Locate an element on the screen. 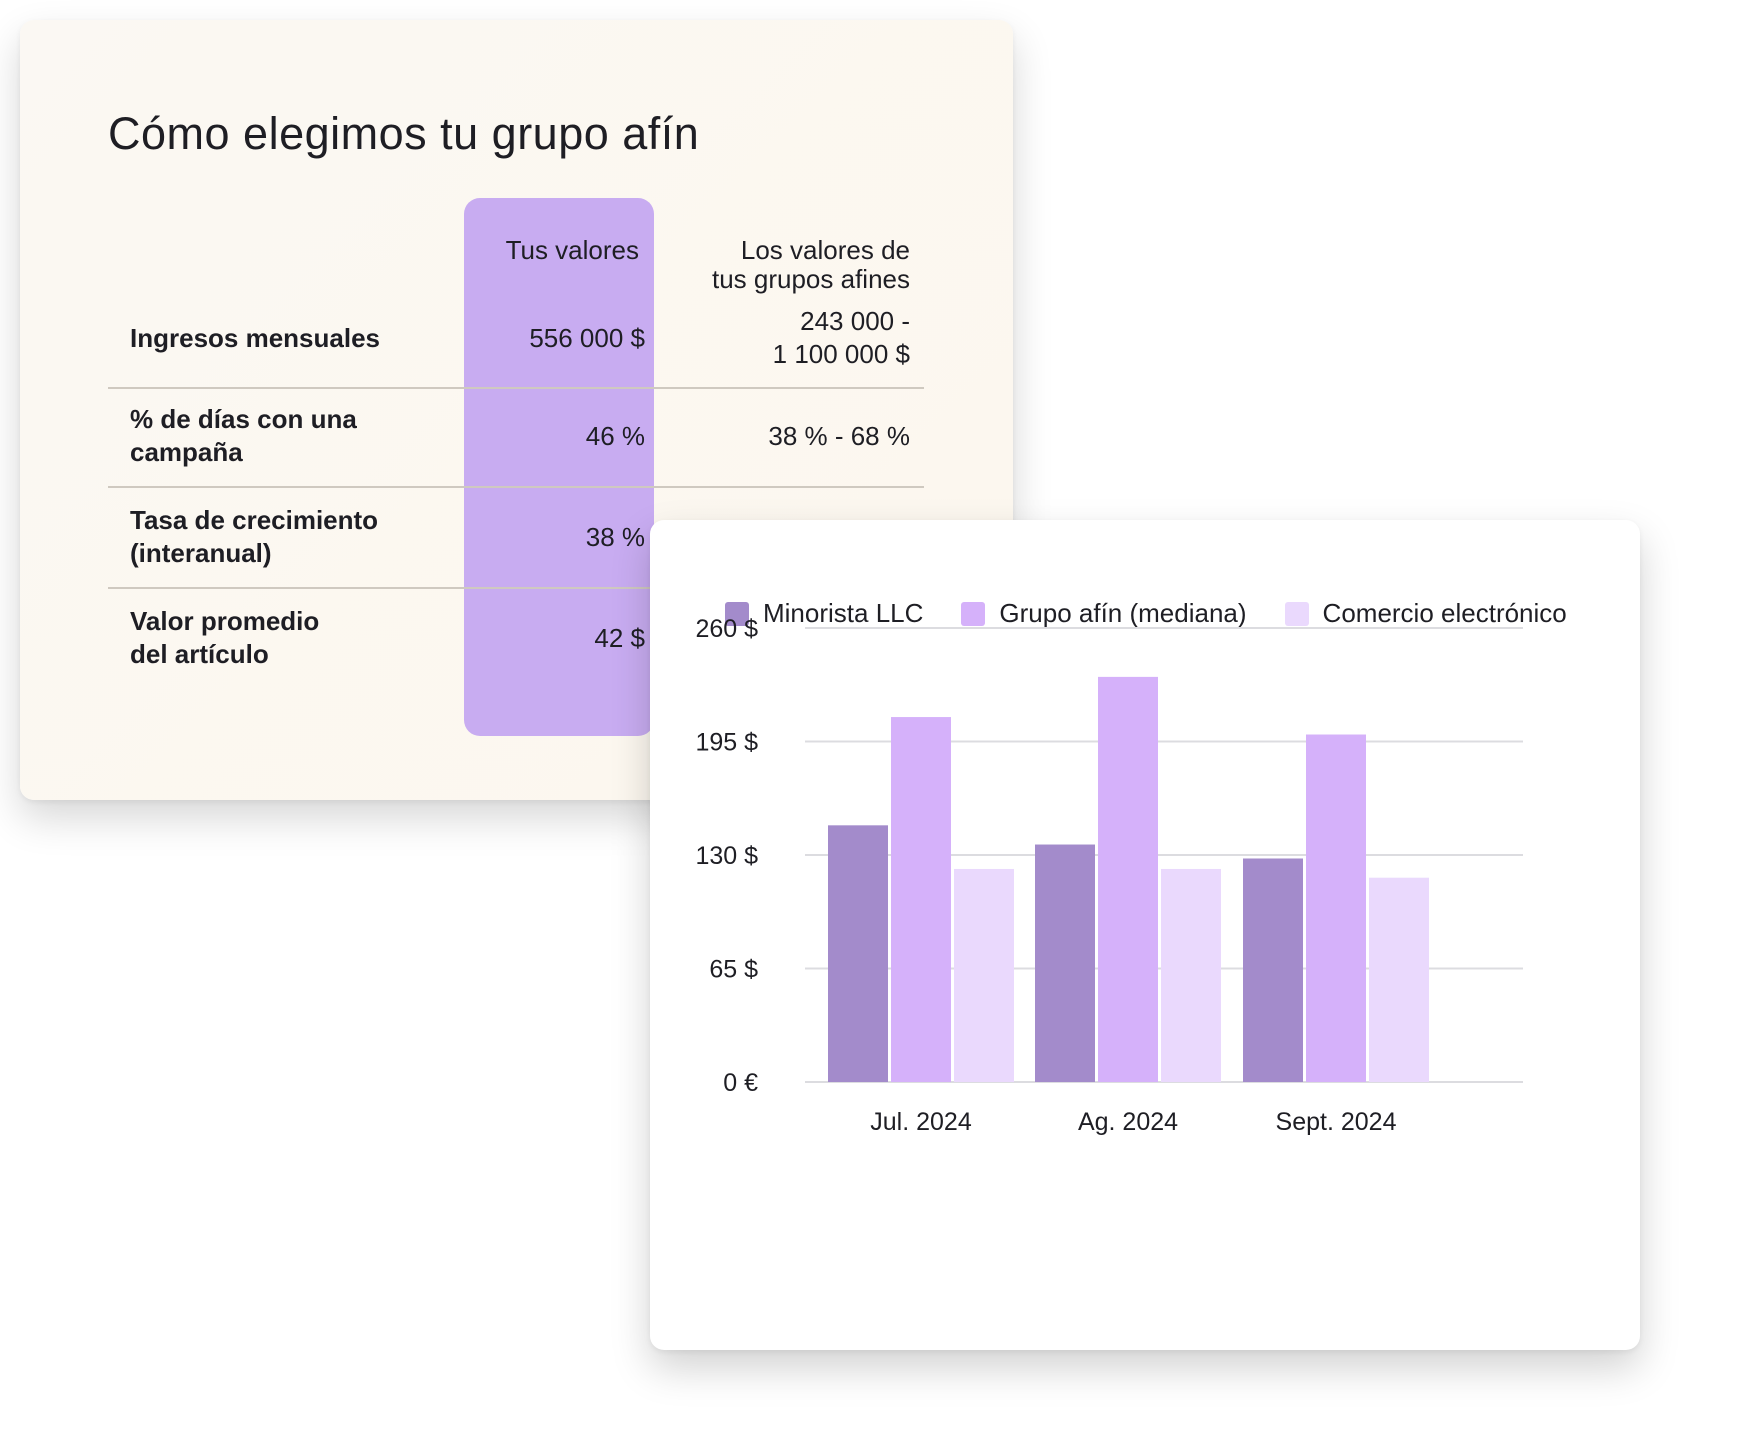  row-your-value: 556 000 $ is located at coordinates (587, 337).